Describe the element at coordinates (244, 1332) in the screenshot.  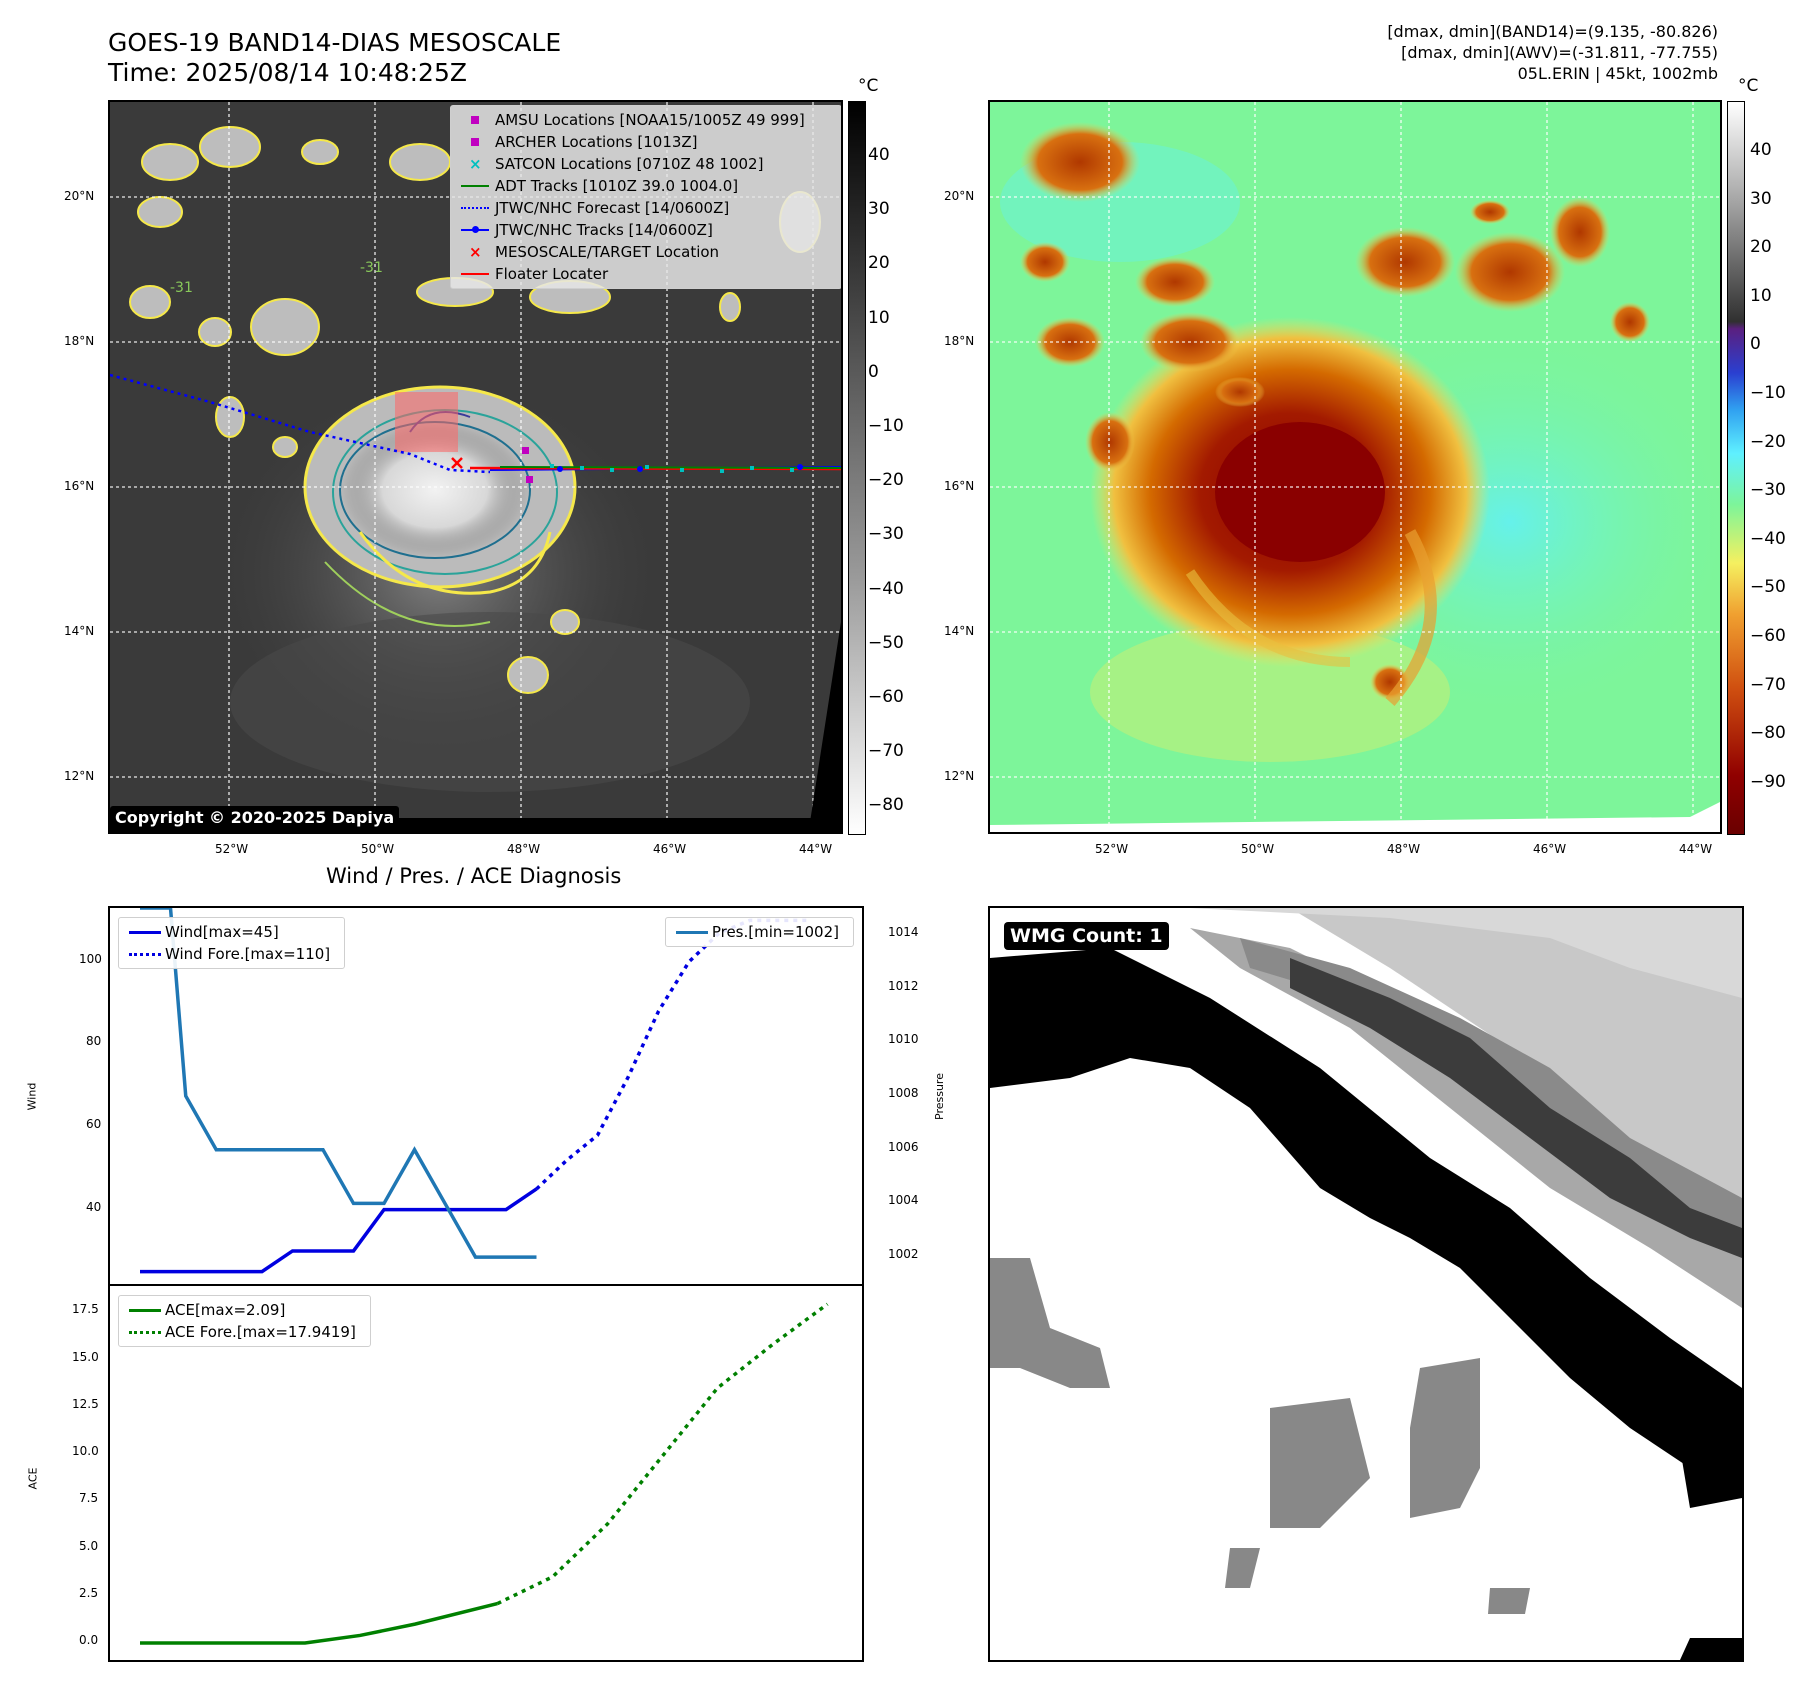
I see `legend-ace-forecast: ACE Fore.[max=17.9419]` at that location.